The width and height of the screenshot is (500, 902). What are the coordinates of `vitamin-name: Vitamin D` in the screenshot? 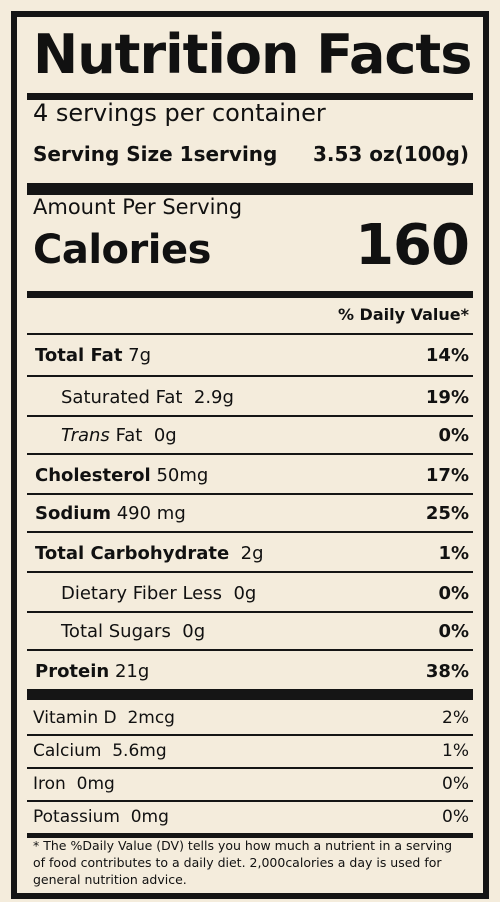 It's located at (75, 718).